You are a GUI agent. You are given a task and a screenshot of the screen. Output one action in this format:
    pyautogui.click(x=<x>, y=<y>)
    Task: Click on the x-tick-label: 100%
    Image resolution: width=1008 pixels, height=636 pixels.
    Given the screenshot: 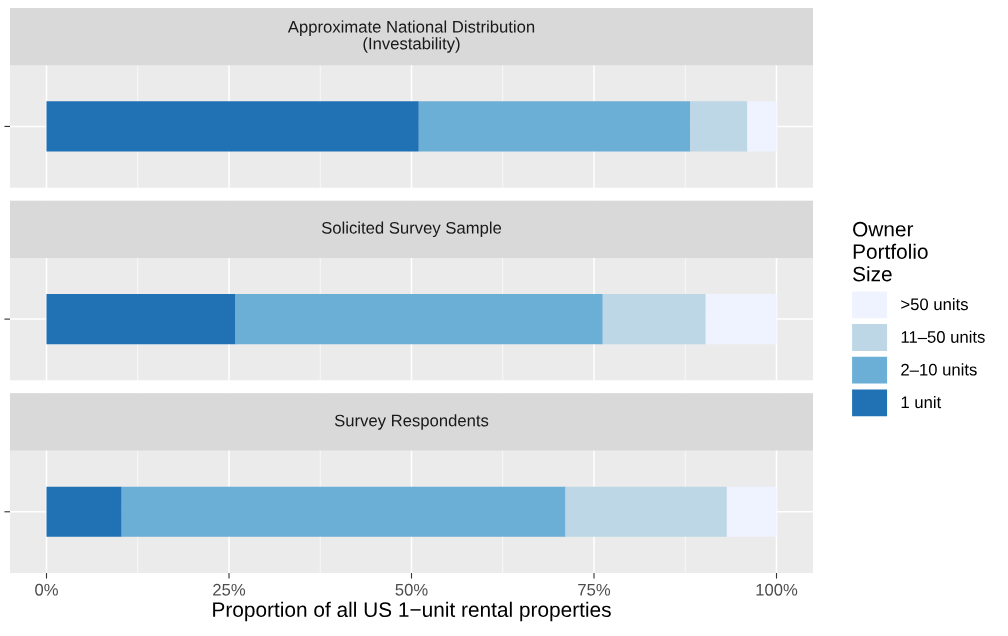 What is the action you would take?
    pyautogui.click(x=777, y=589)
    